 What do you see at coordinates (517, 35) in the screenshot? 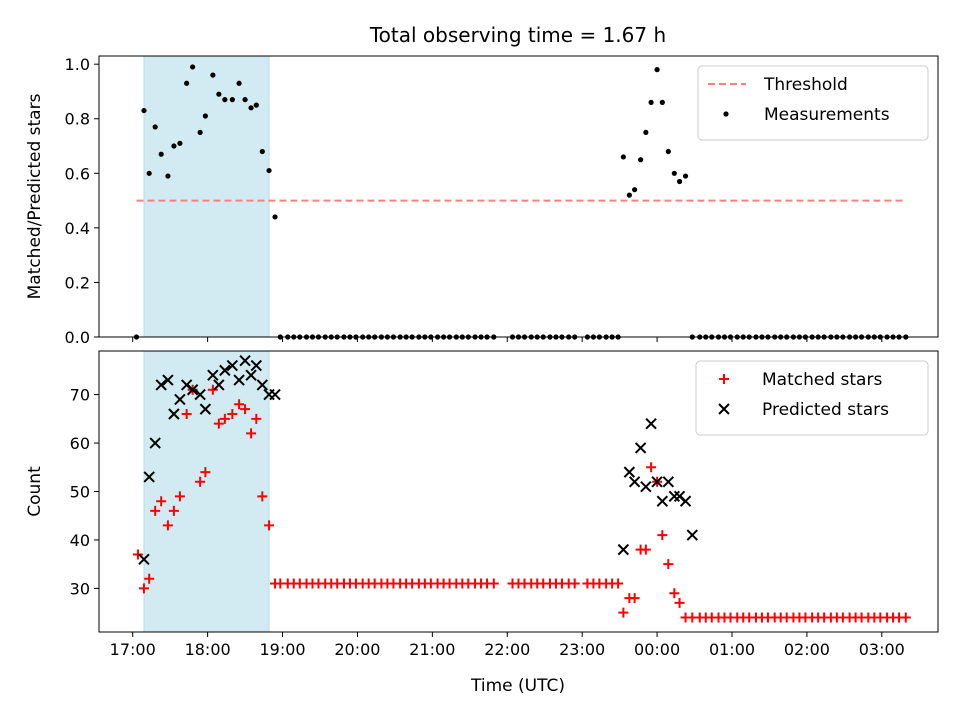
I see `figure-title: Total observing time = 1.67 h` at bounding box center [517, 35].